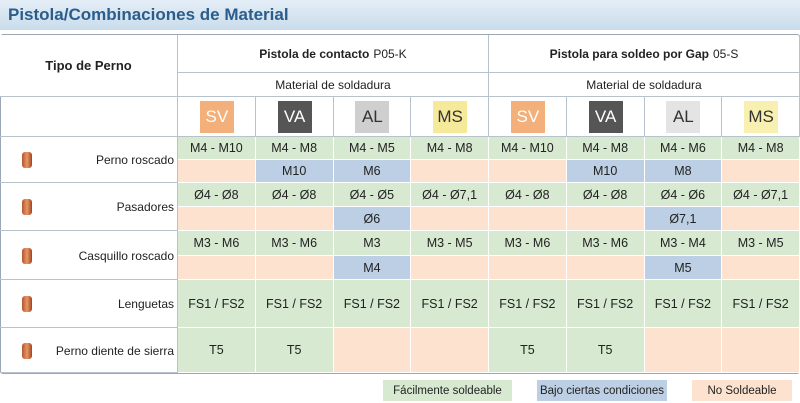 This screenshot has height=403, width=800. Describe the element at coordinates (372, 171) in the screenshot. I see `cell: M6` at that location.